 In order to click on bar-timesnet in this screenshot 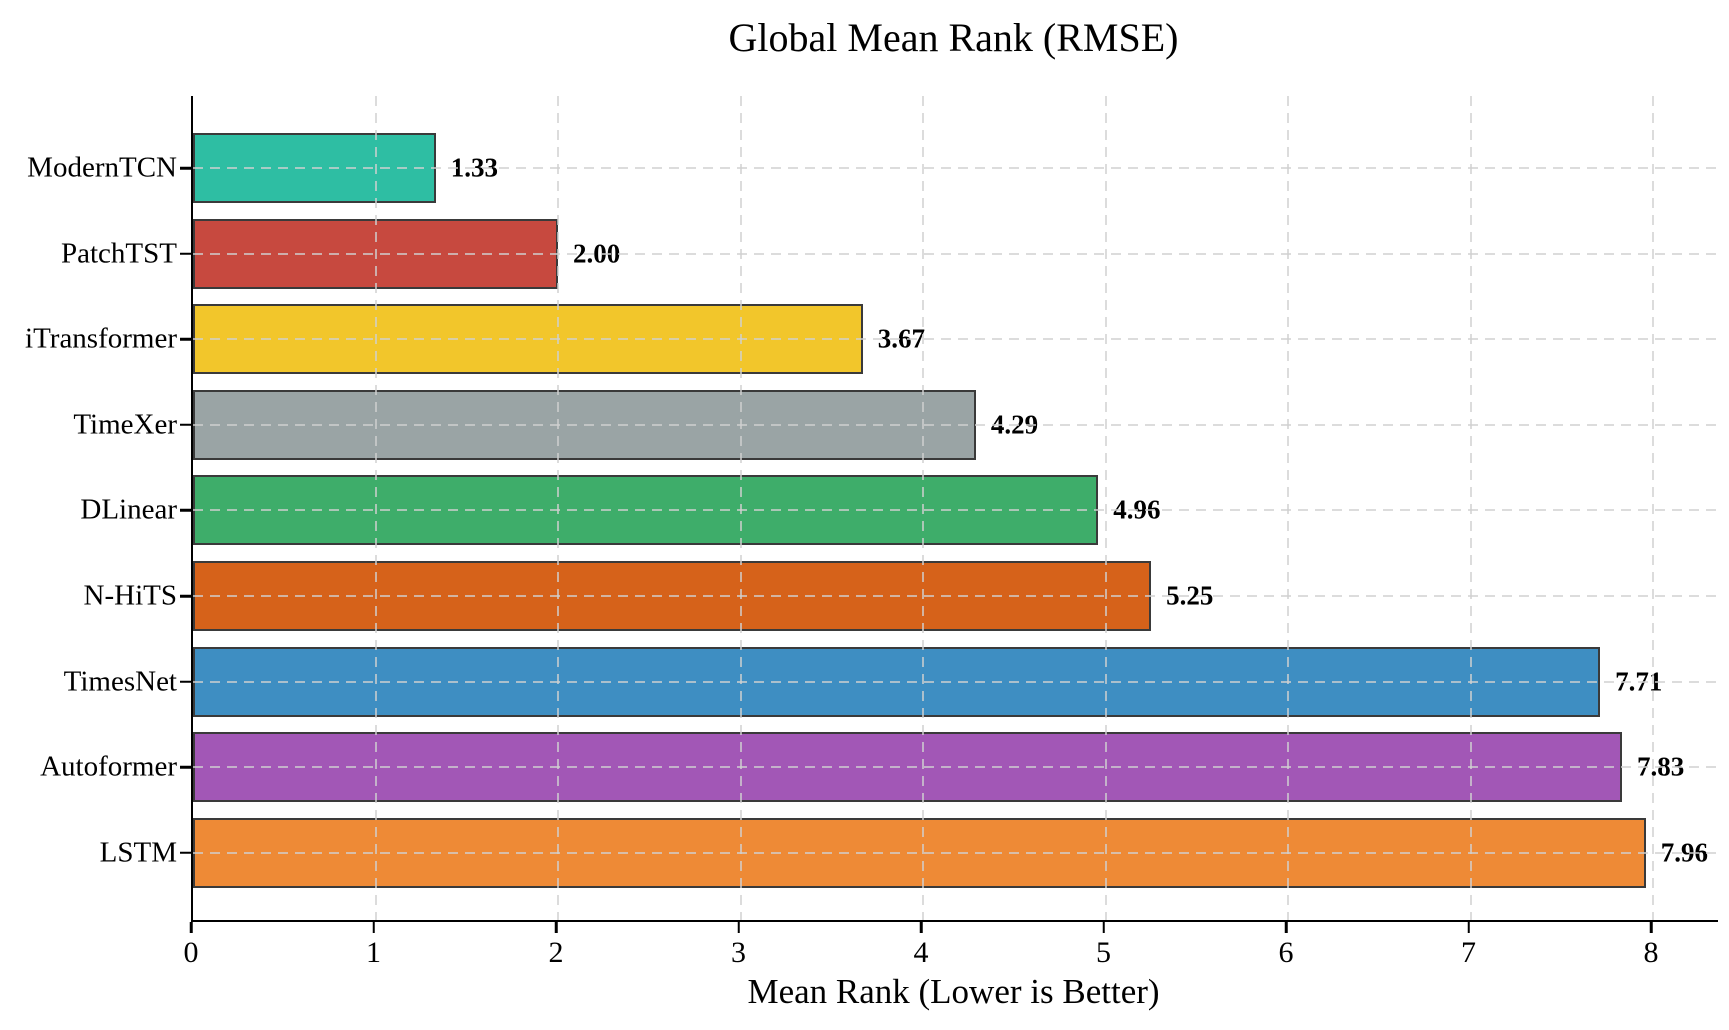, I will do `click(897, 681)`.